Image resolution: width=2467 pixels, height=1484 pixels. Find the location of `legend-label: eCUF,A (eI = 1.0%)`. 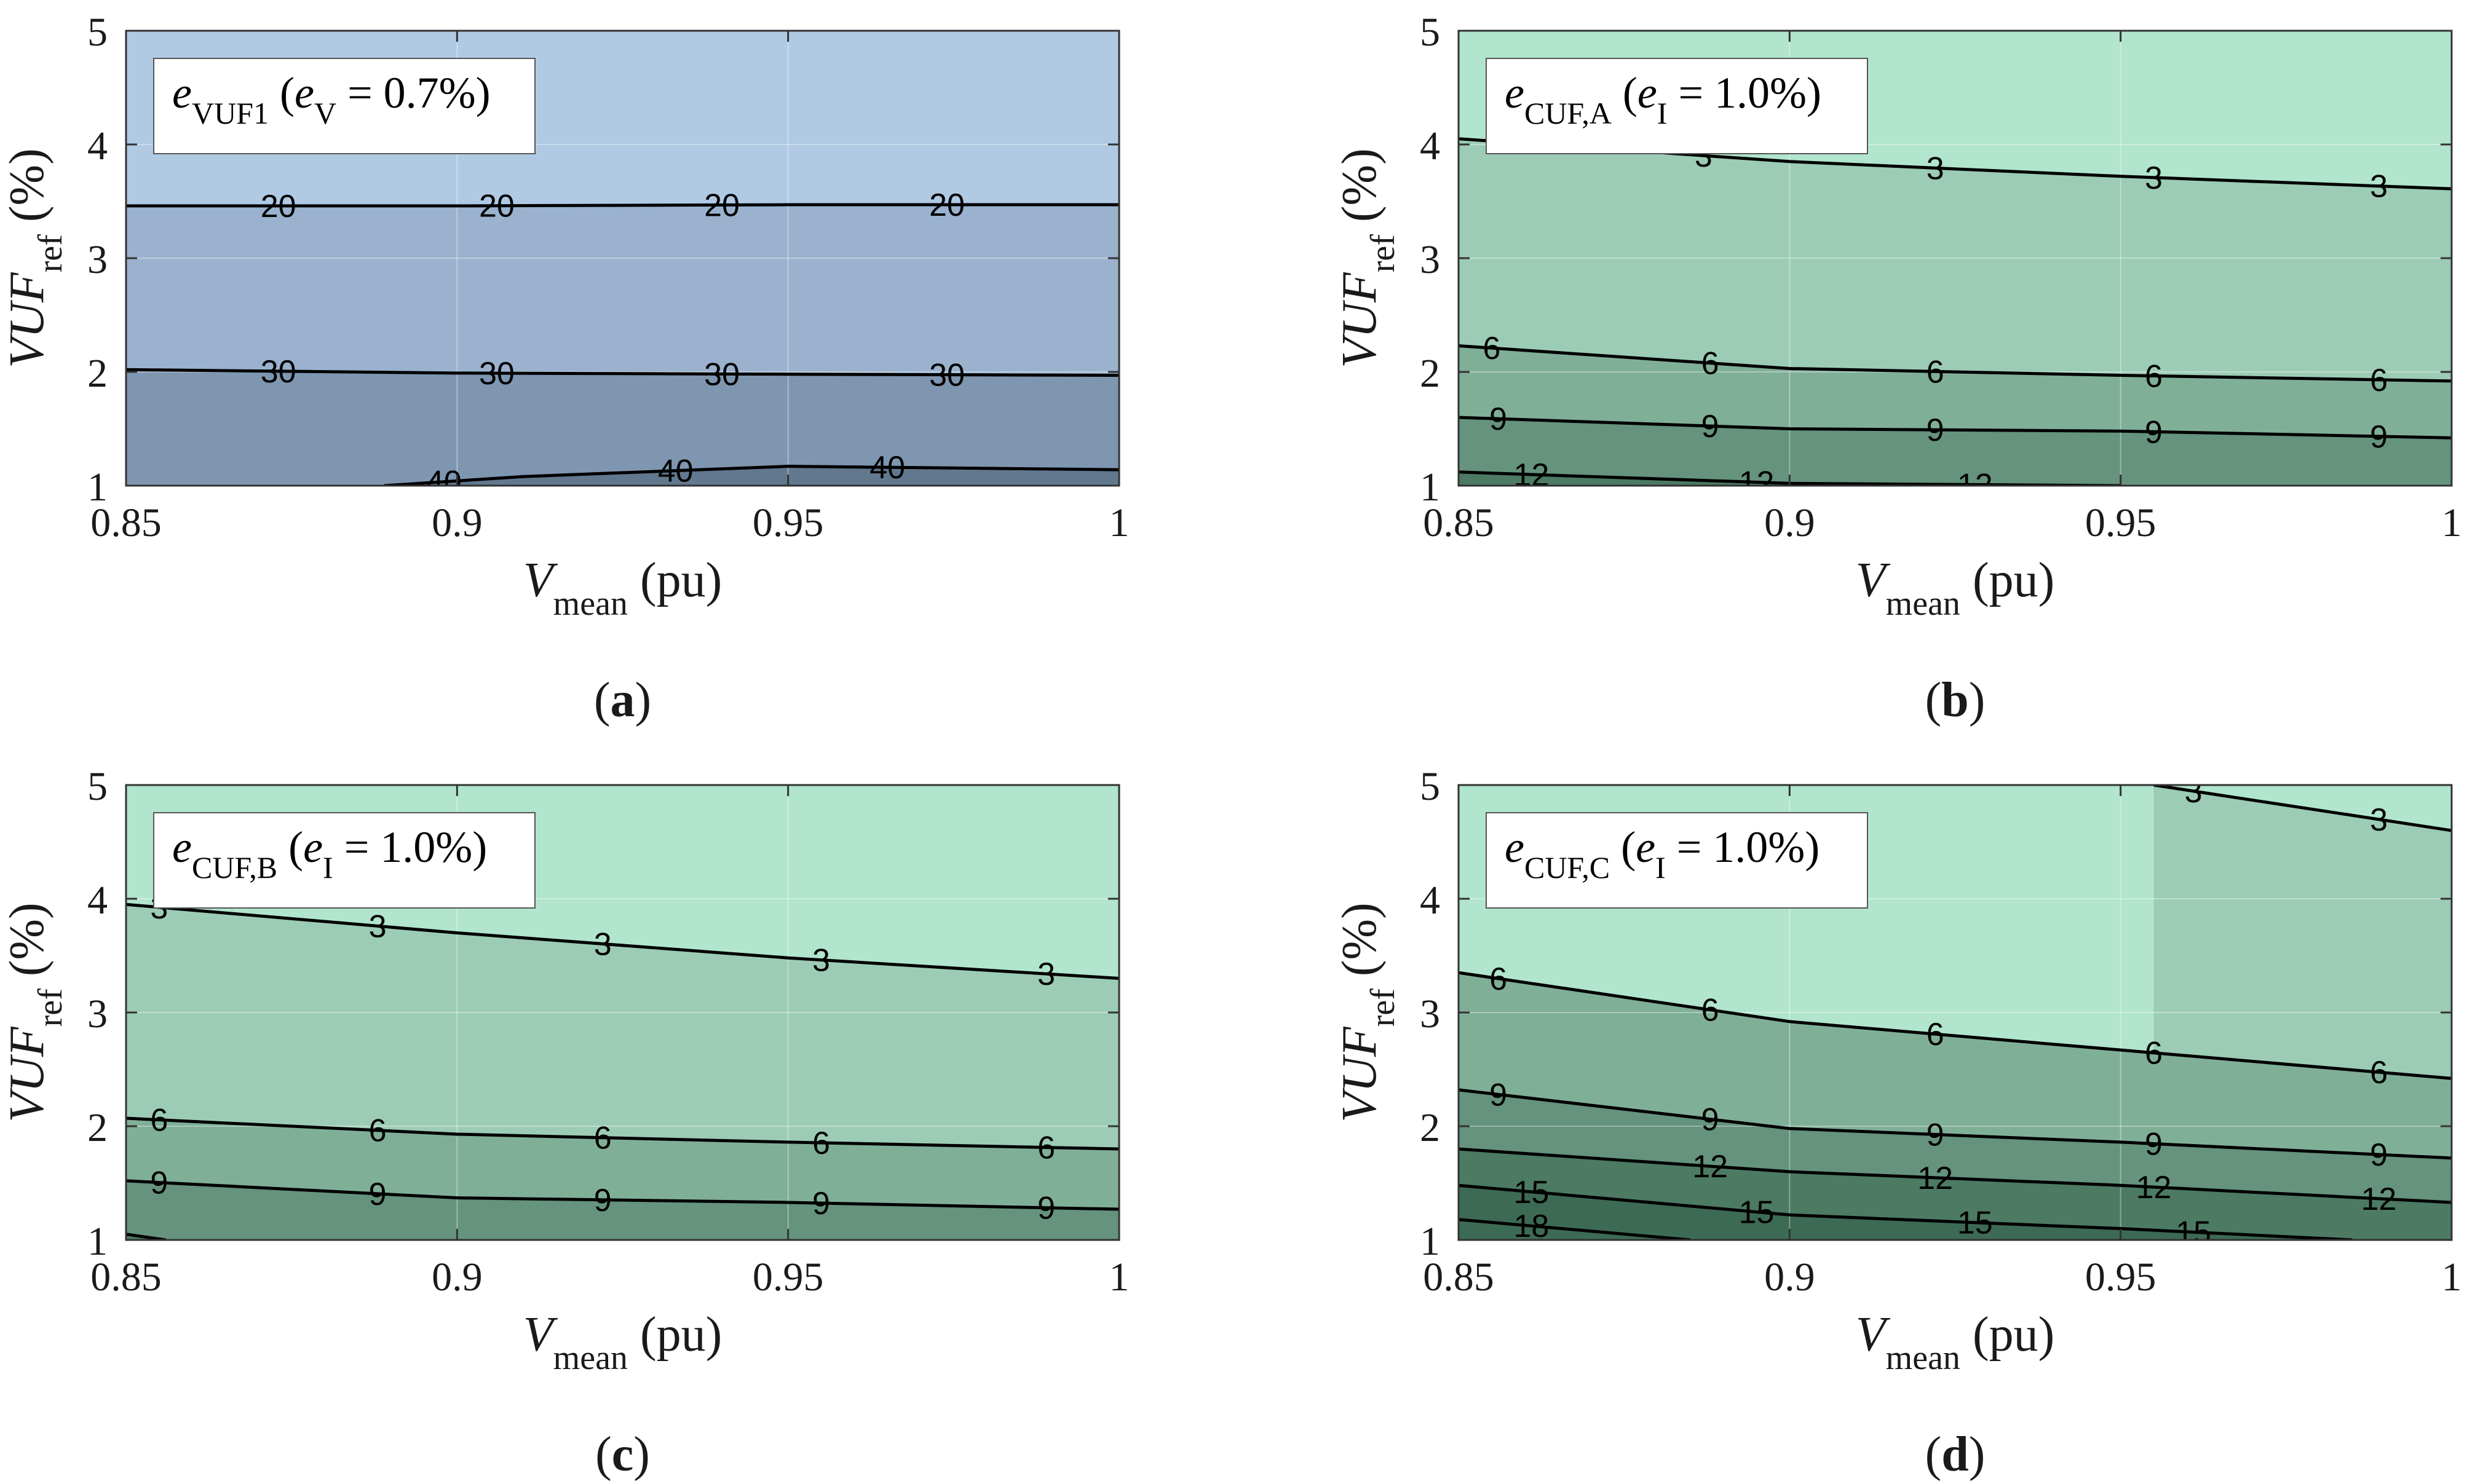

legend-label: eCUF,A (eI = 1.0%) is located at coordinates (1663, 99).